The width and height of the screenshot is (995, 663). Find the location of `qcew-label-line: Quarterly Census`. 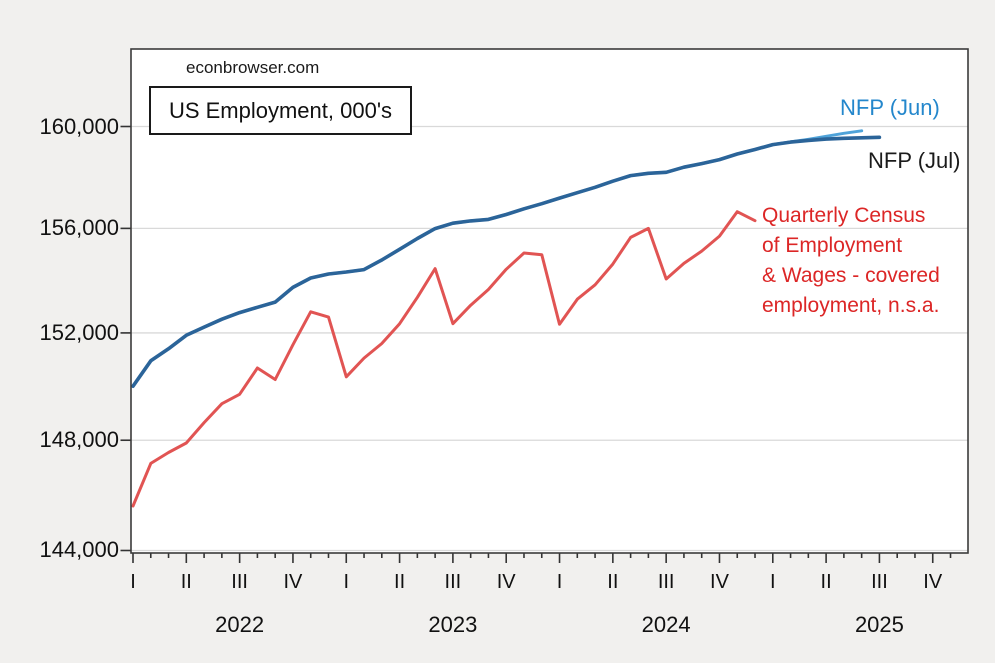

qcew-label-line: Quarterly Census is located at coordinates (844, 215).